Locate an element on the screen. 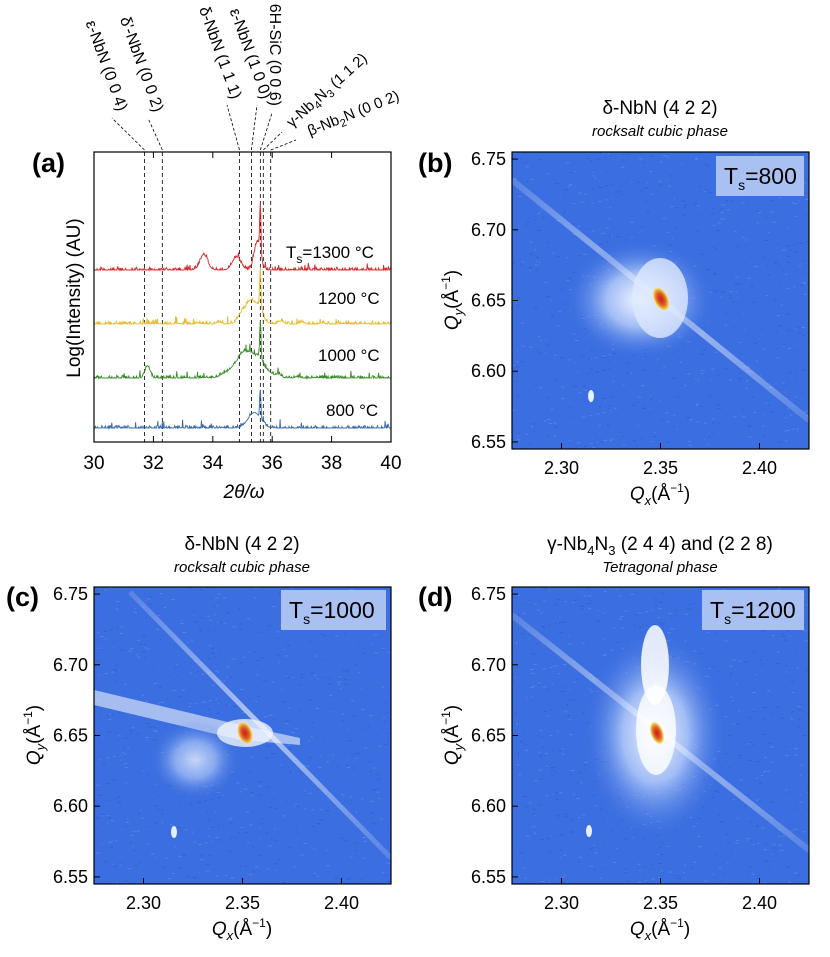  y-tick-label: 6.55 is located at coordinates (488, 877).